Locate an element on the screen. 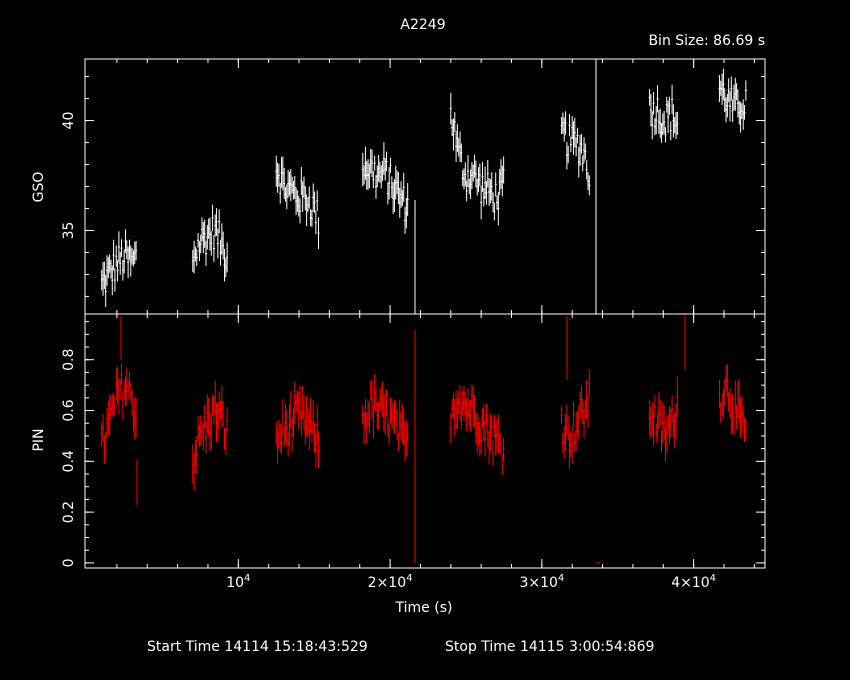  y-tick-label: 0 is located at coordinates (69, 562).